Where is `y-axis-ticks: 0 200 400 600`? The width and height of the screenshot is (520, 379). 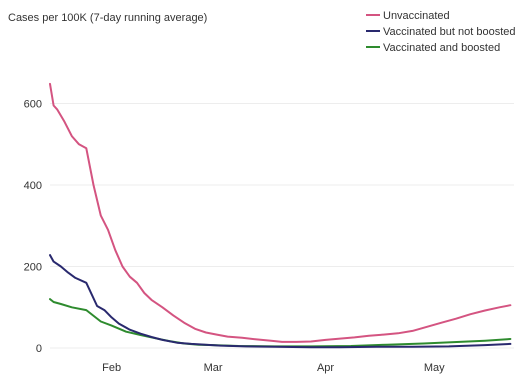 y-axis-ticks: 0 200 400 600 is located at coordinates (33, 227).